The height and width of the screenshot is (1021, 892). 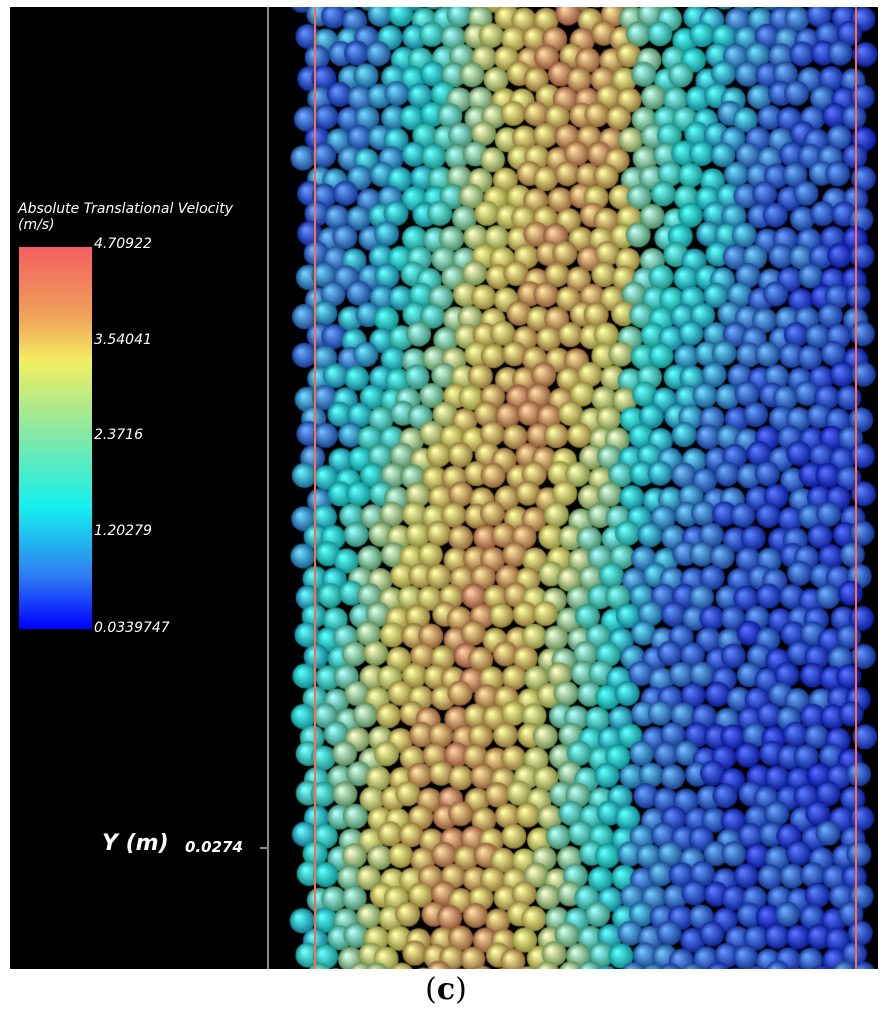 I want to click on colorbar-tick-min: 0.0339747, so click(x=132, y=628).